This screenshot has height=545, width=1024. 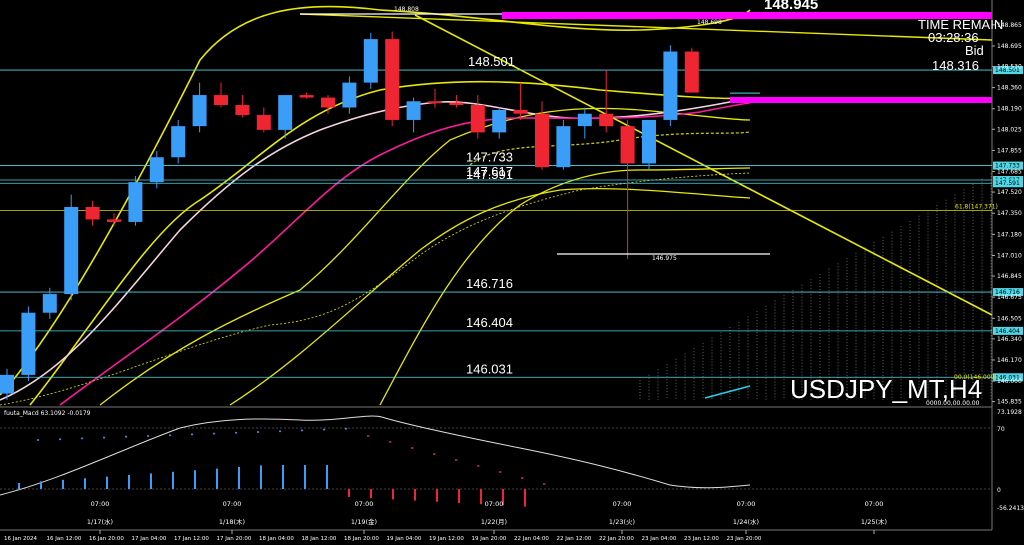 What do you see at coordinates (1009, 297) in the screenshot?
I see `price-tick-label: 146.675` at bounding box center [1009, 297].